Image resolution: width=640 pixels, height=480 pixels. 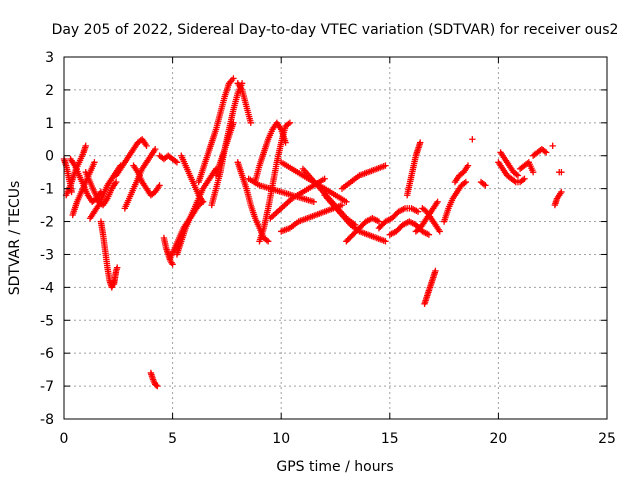 I want to click on series-s40, so click(x=455, y=201).